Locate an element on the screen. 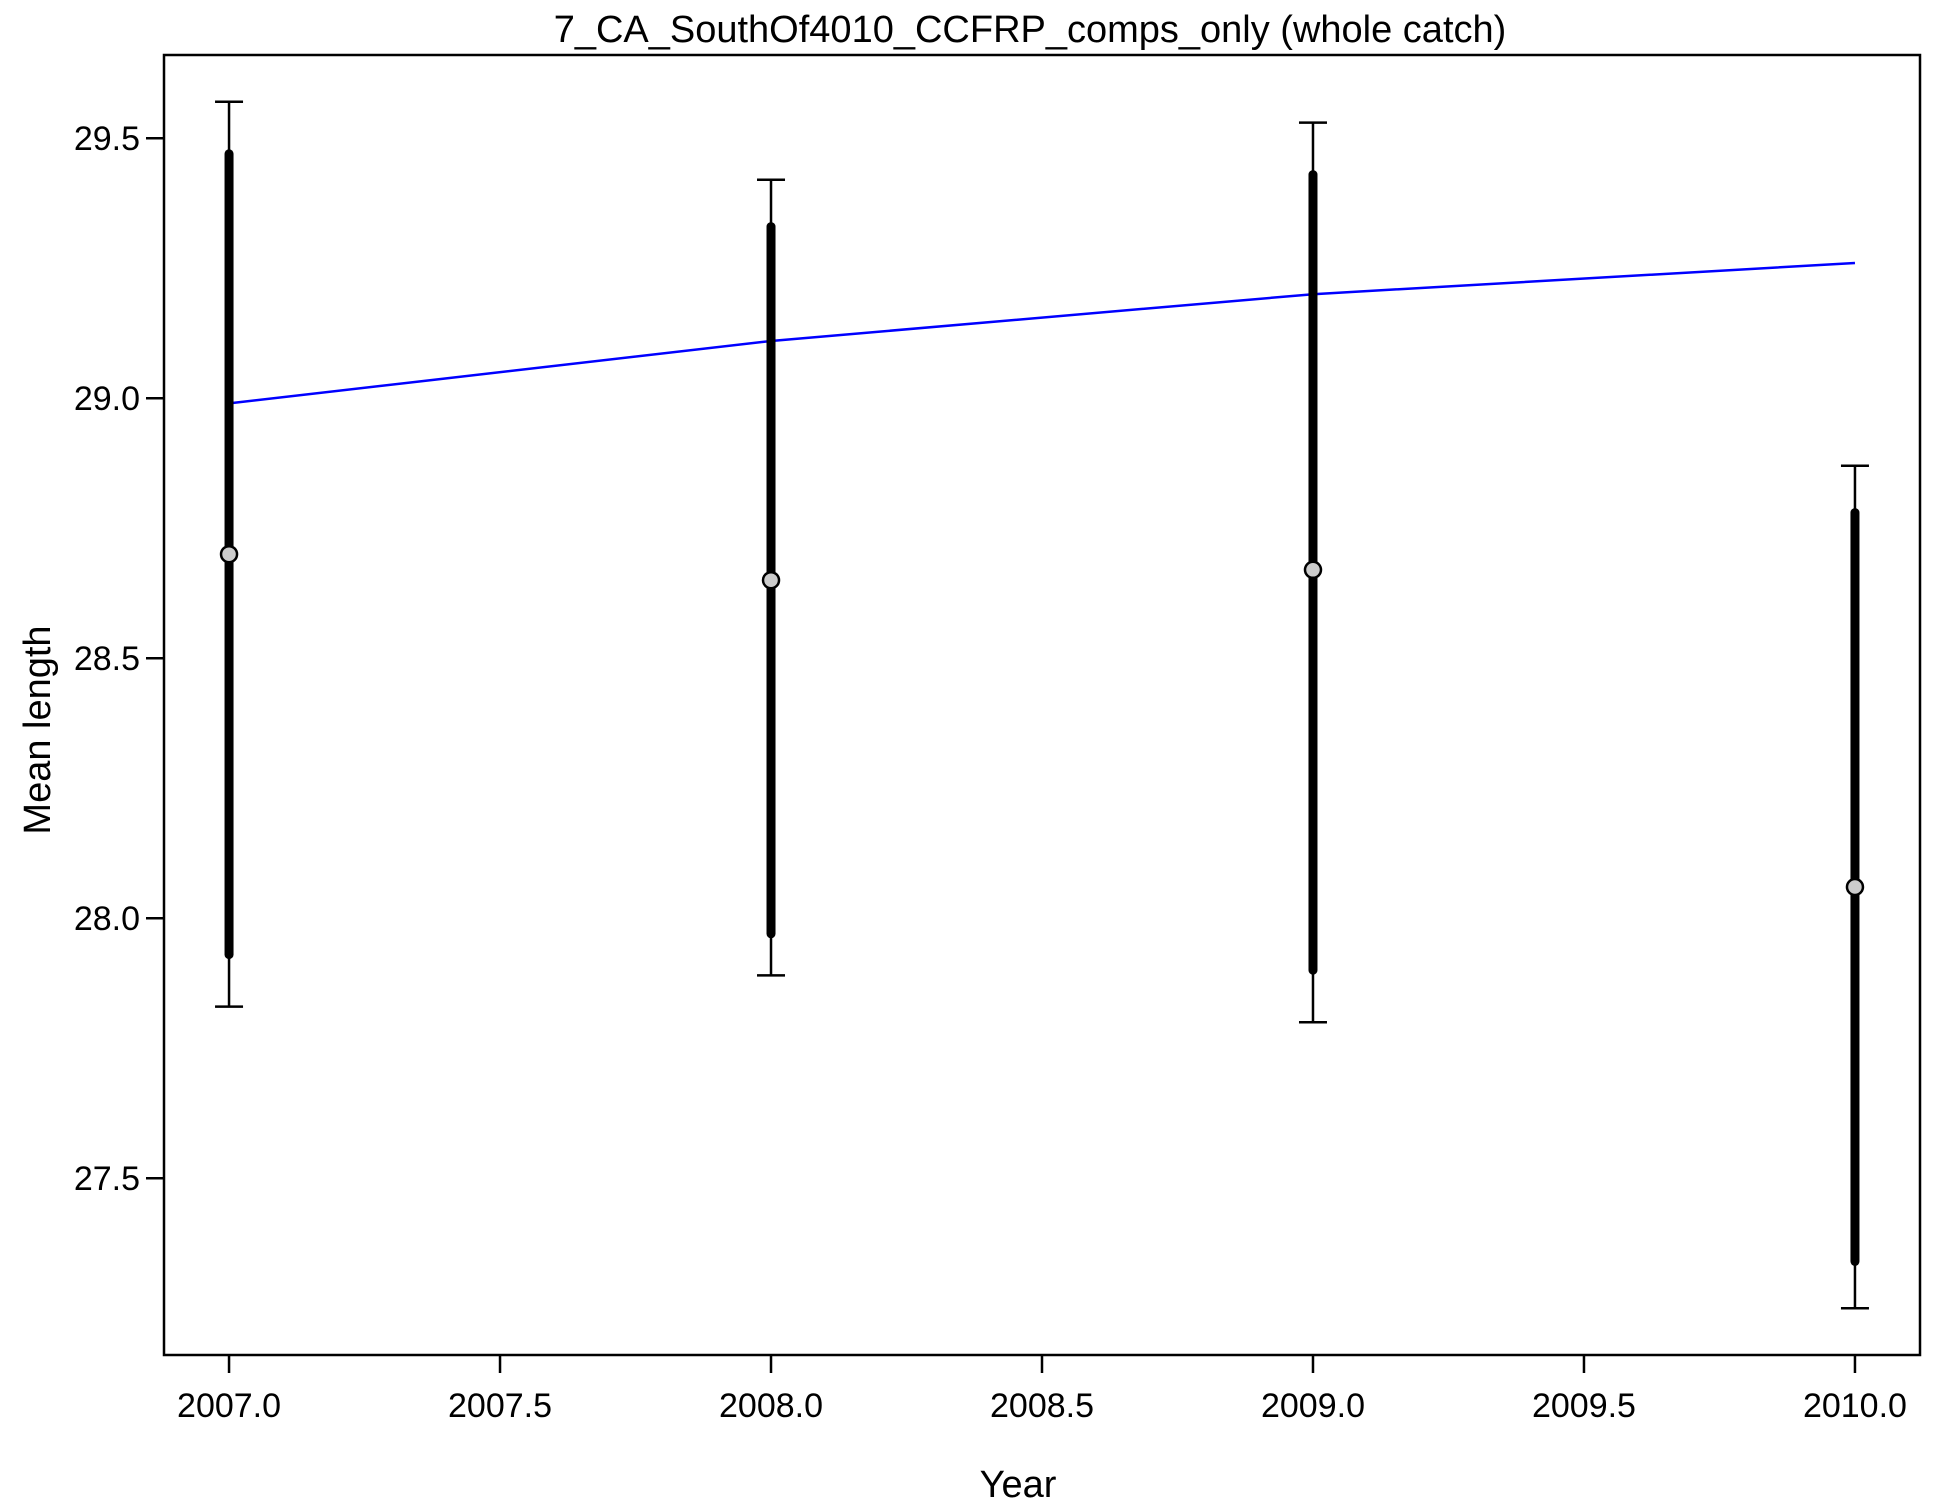  y-axis-title: Mean length is located at coordinates (38, 729).